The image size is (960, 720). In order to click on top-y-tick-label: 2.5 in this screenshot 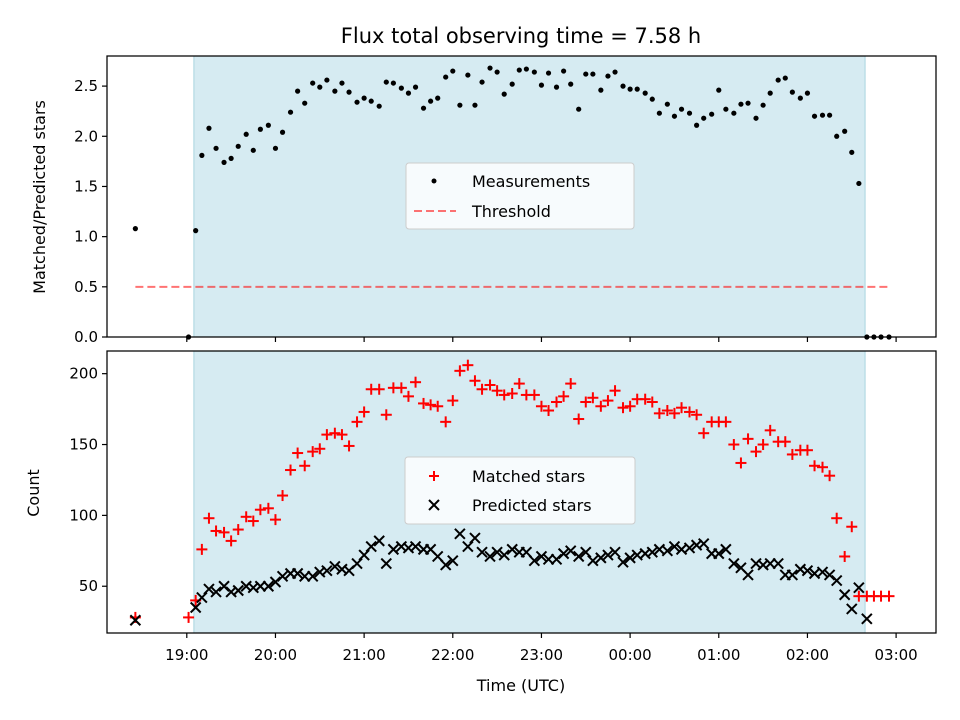, I will do `click(86, 86)`.